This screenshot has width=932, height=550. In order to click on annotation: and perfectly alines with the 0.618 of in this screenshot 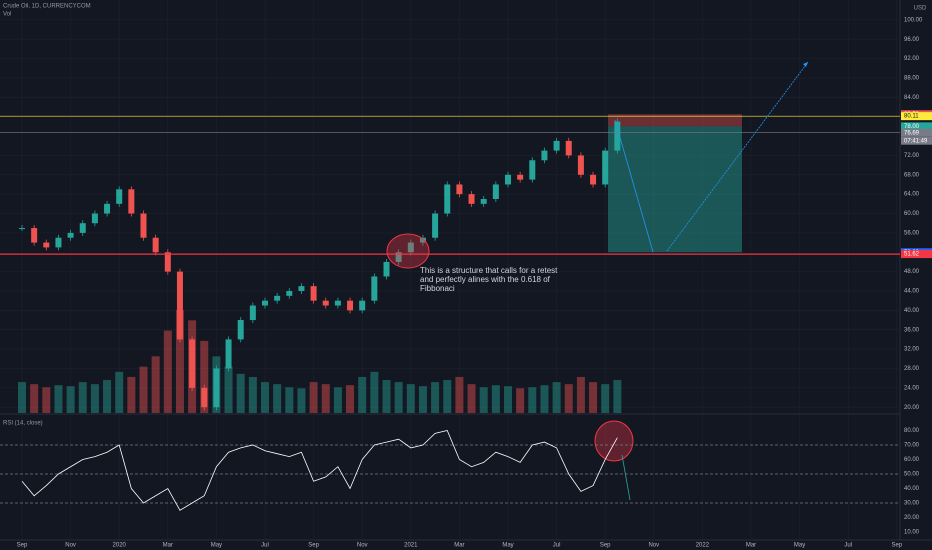, I will do `click(485, 279)`.